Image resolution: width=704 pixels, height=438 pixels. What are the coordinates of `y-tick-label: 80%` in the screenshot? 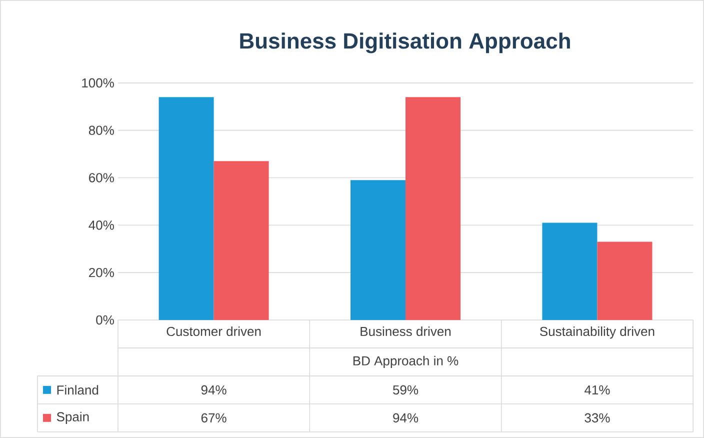 It's located at (101, 130).